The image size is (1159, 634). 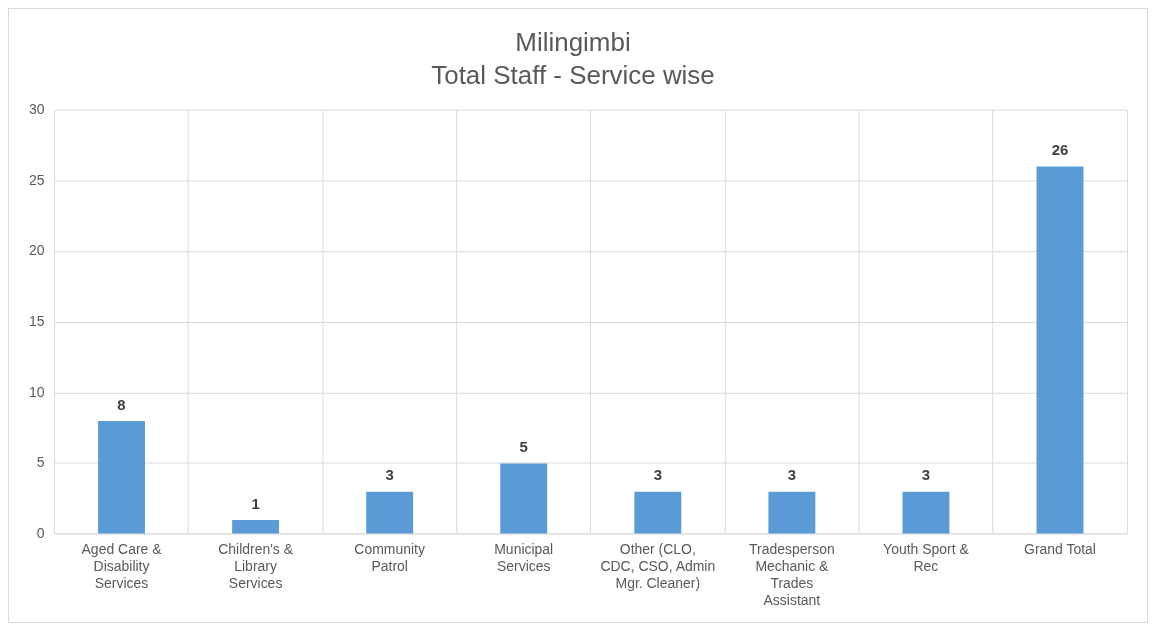 I want to click on data-label: 8, so click(x=121, y=404).